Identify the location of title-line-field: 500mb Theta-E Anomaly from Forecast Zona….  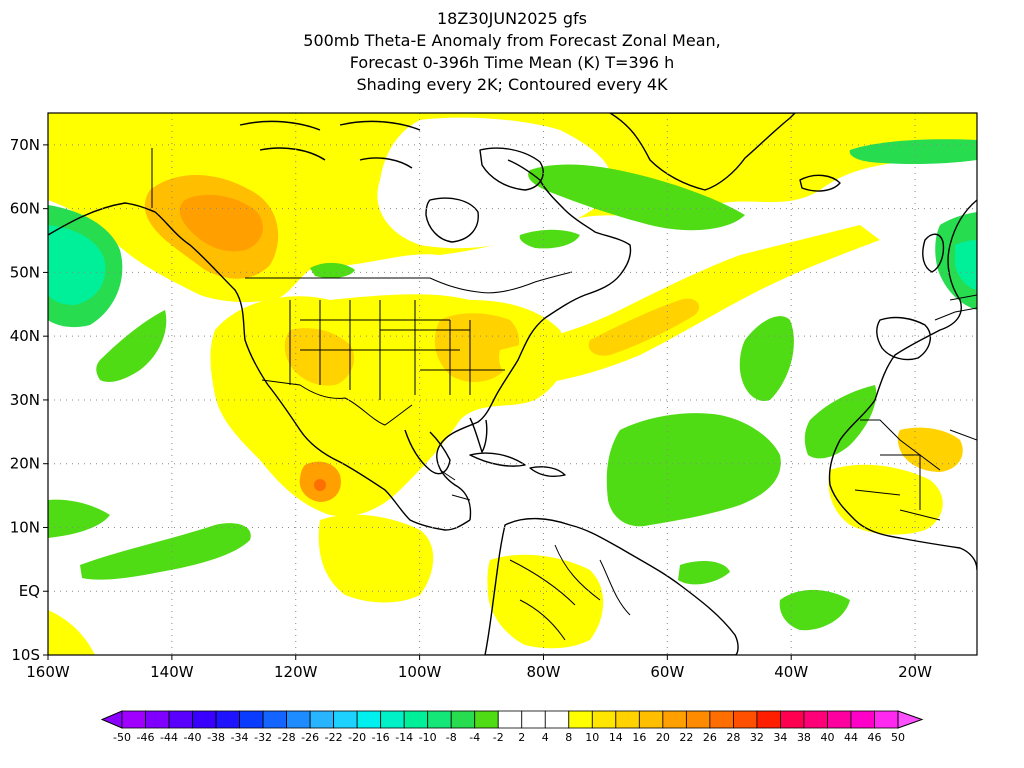
(512, 40).